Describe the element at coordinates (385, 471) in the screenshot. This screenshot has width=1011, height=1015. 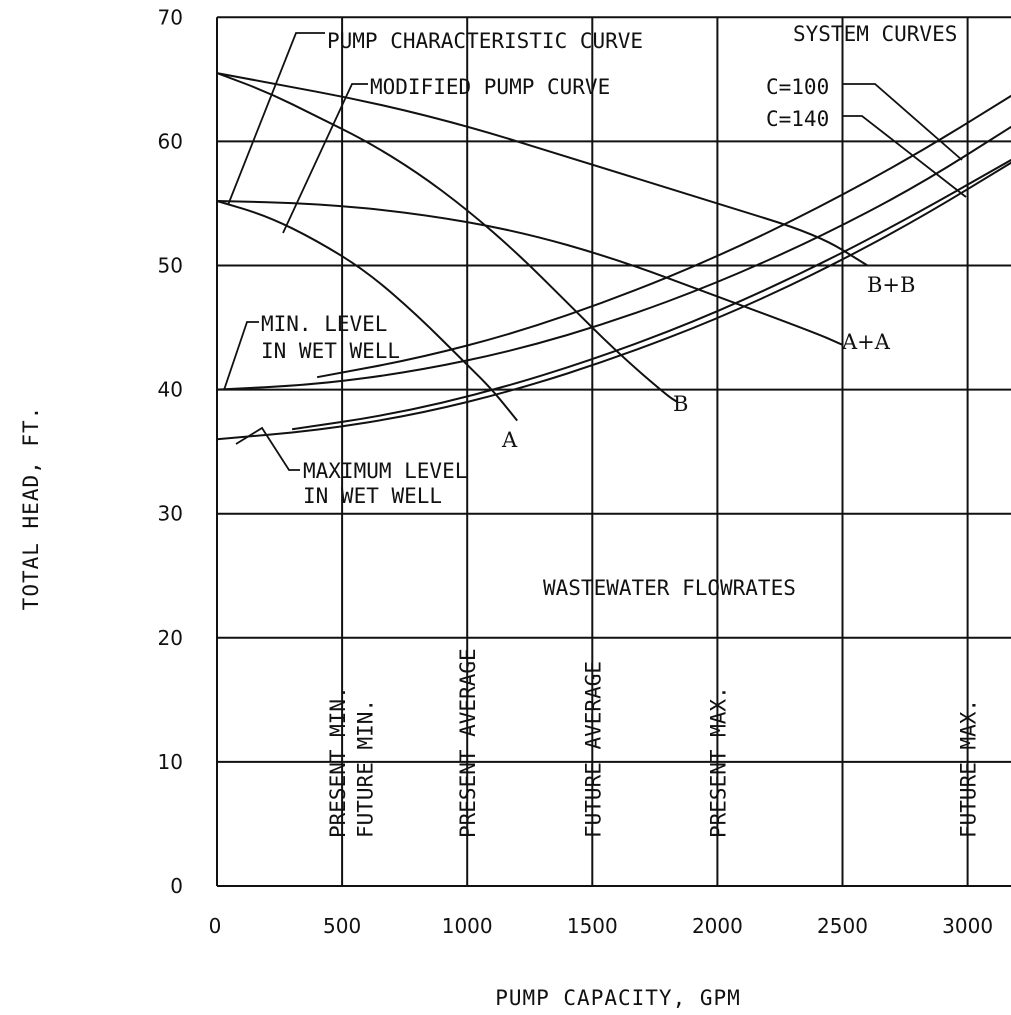
I see `max-level-annotation-line1: MAXIMUM LEVEL` at that location.